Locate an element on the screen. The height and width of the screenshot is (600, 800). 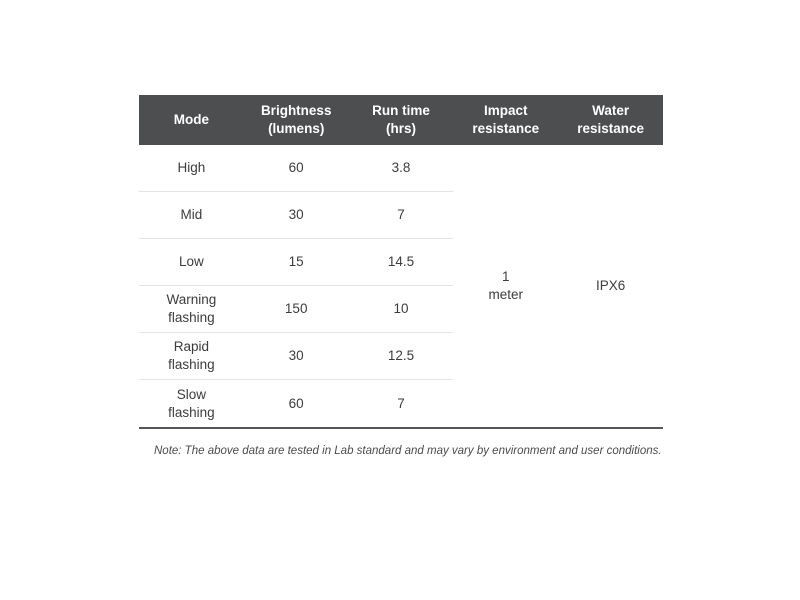
header-cell-mode: Mode is located at coordinates (191, 120).